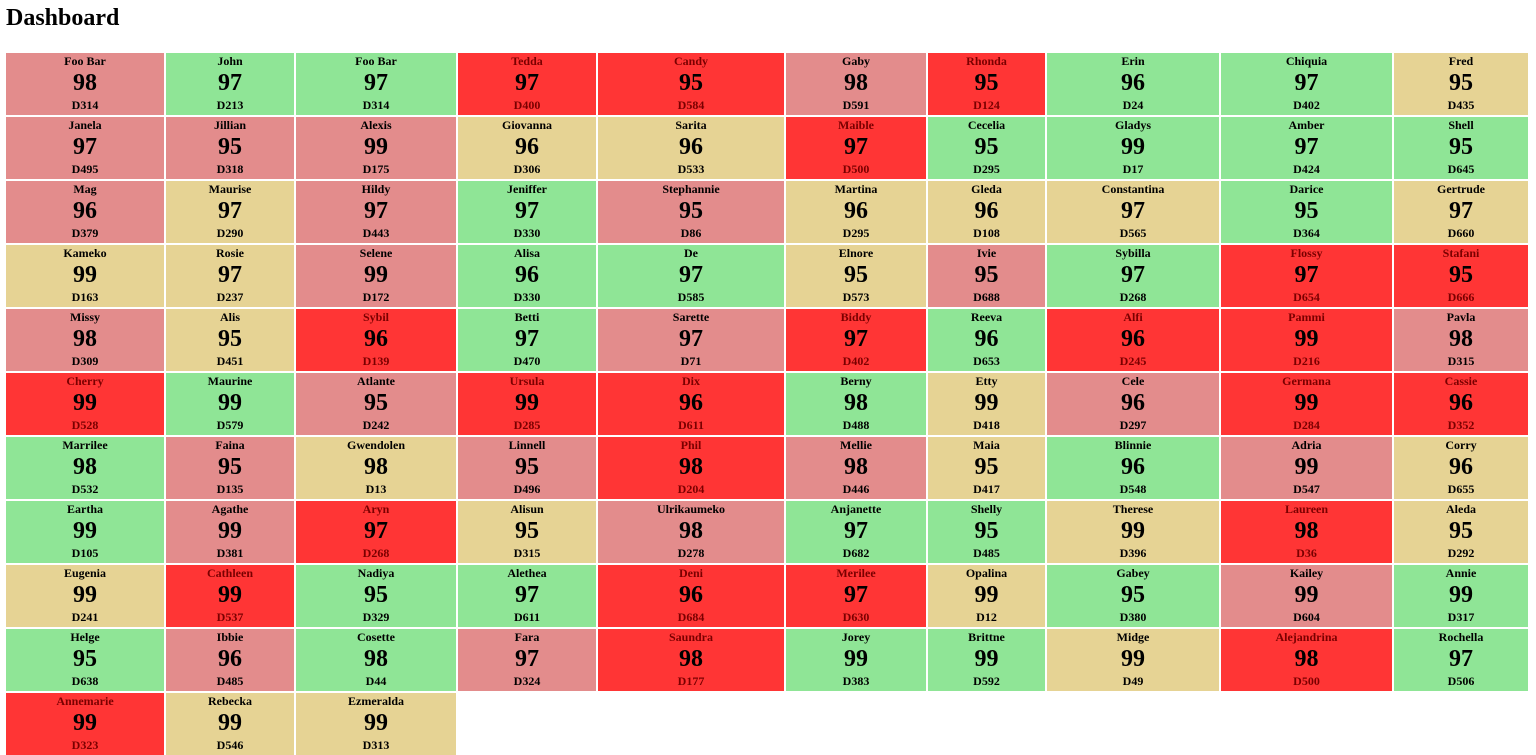  What do you see at coordinates (1461, 509) in the screenshot?
I see `card-name: Aleda` at bounding box center [1461, 509].